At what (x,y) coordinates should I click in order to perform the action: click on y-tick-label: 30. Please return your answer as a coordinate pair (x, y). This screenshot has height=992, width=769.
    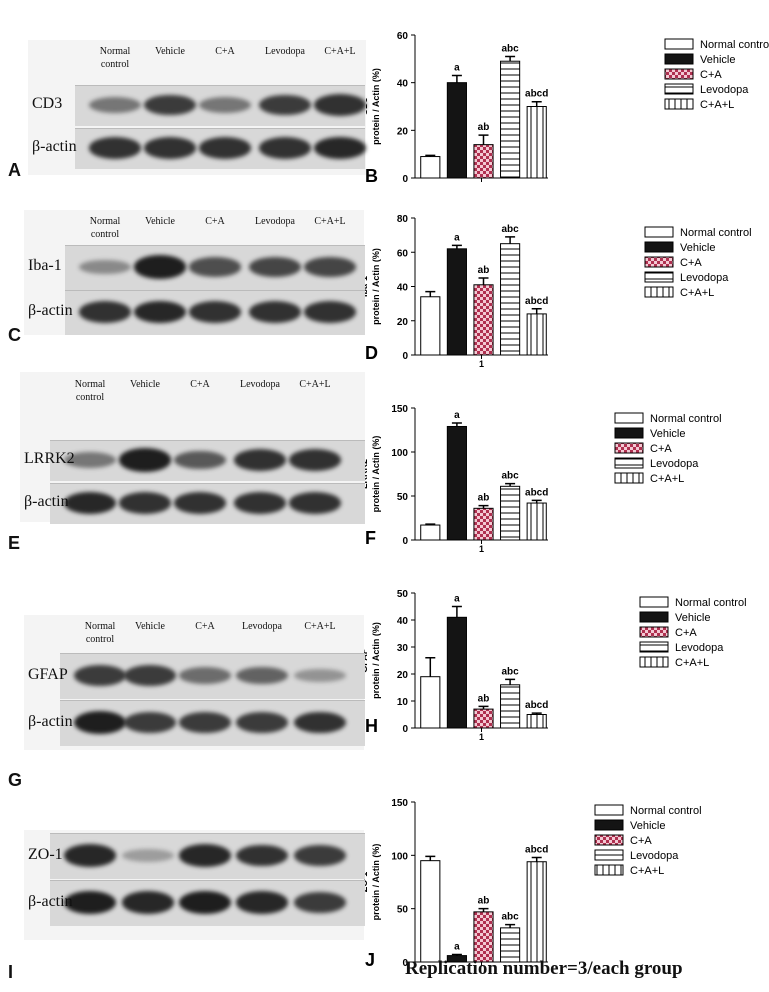
    Looking at the image, I should click on (403, 648).